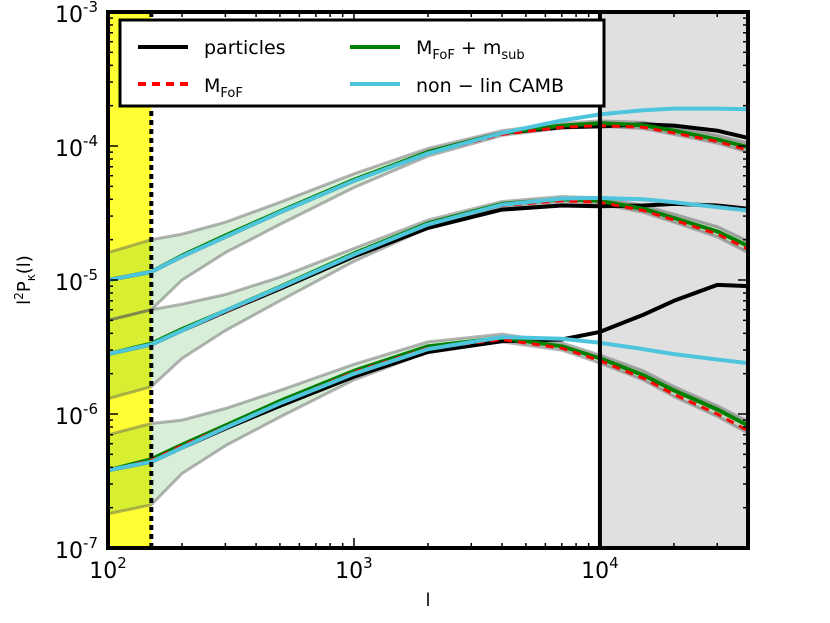 The image size is (830, 623). I want to click on legend-box, so click(362, 63).